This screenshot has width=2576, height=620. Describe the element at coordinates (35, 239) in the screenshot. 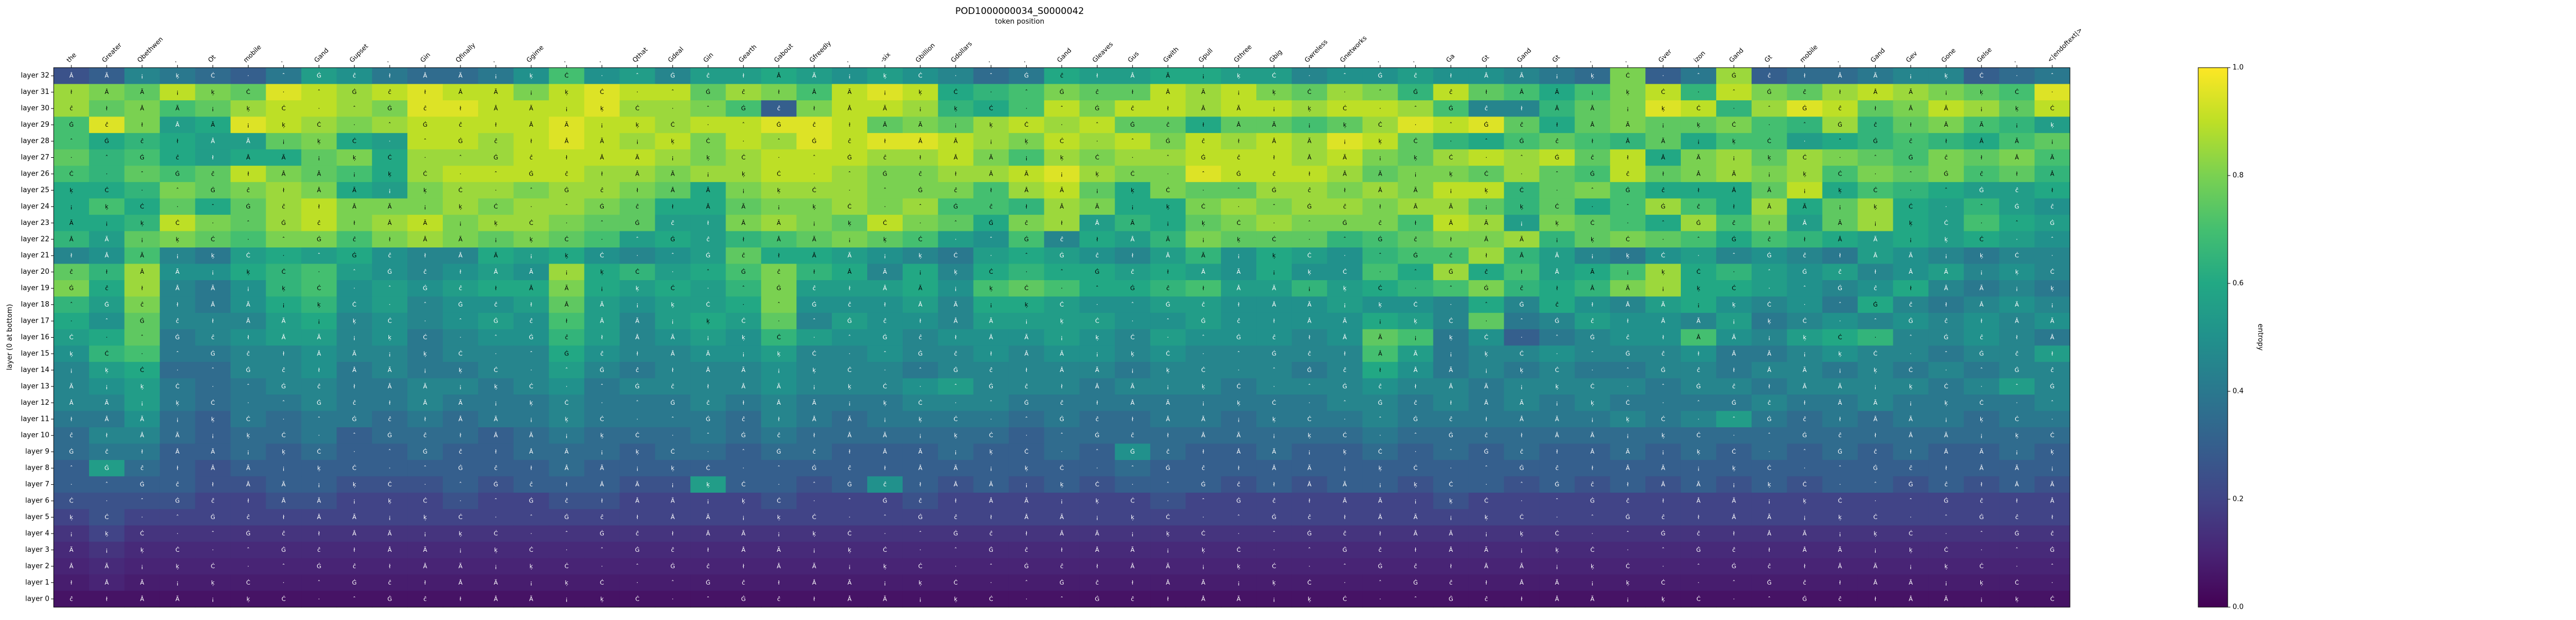

I see `y-tick-label: layer 22` at that location.